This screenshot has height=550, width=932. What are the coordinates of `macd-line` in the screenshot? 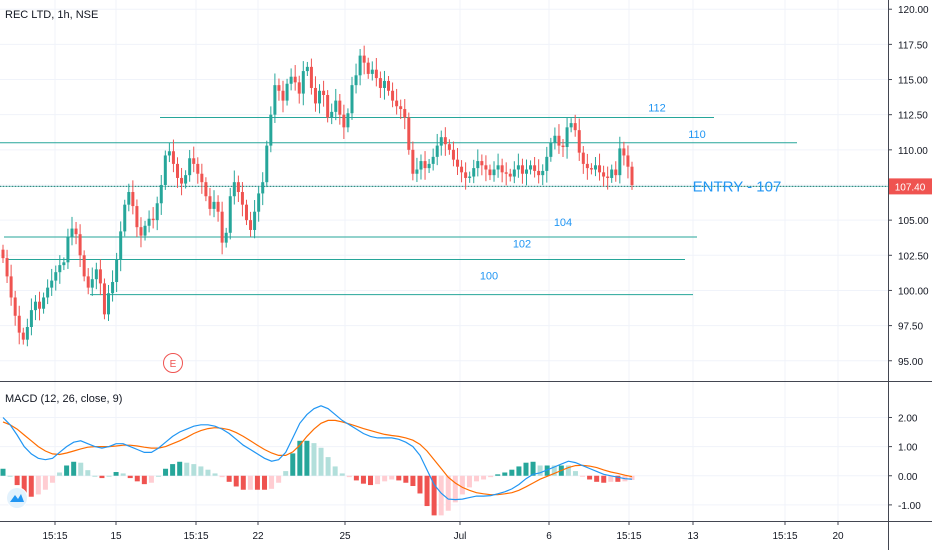 It's located at (317, 453).